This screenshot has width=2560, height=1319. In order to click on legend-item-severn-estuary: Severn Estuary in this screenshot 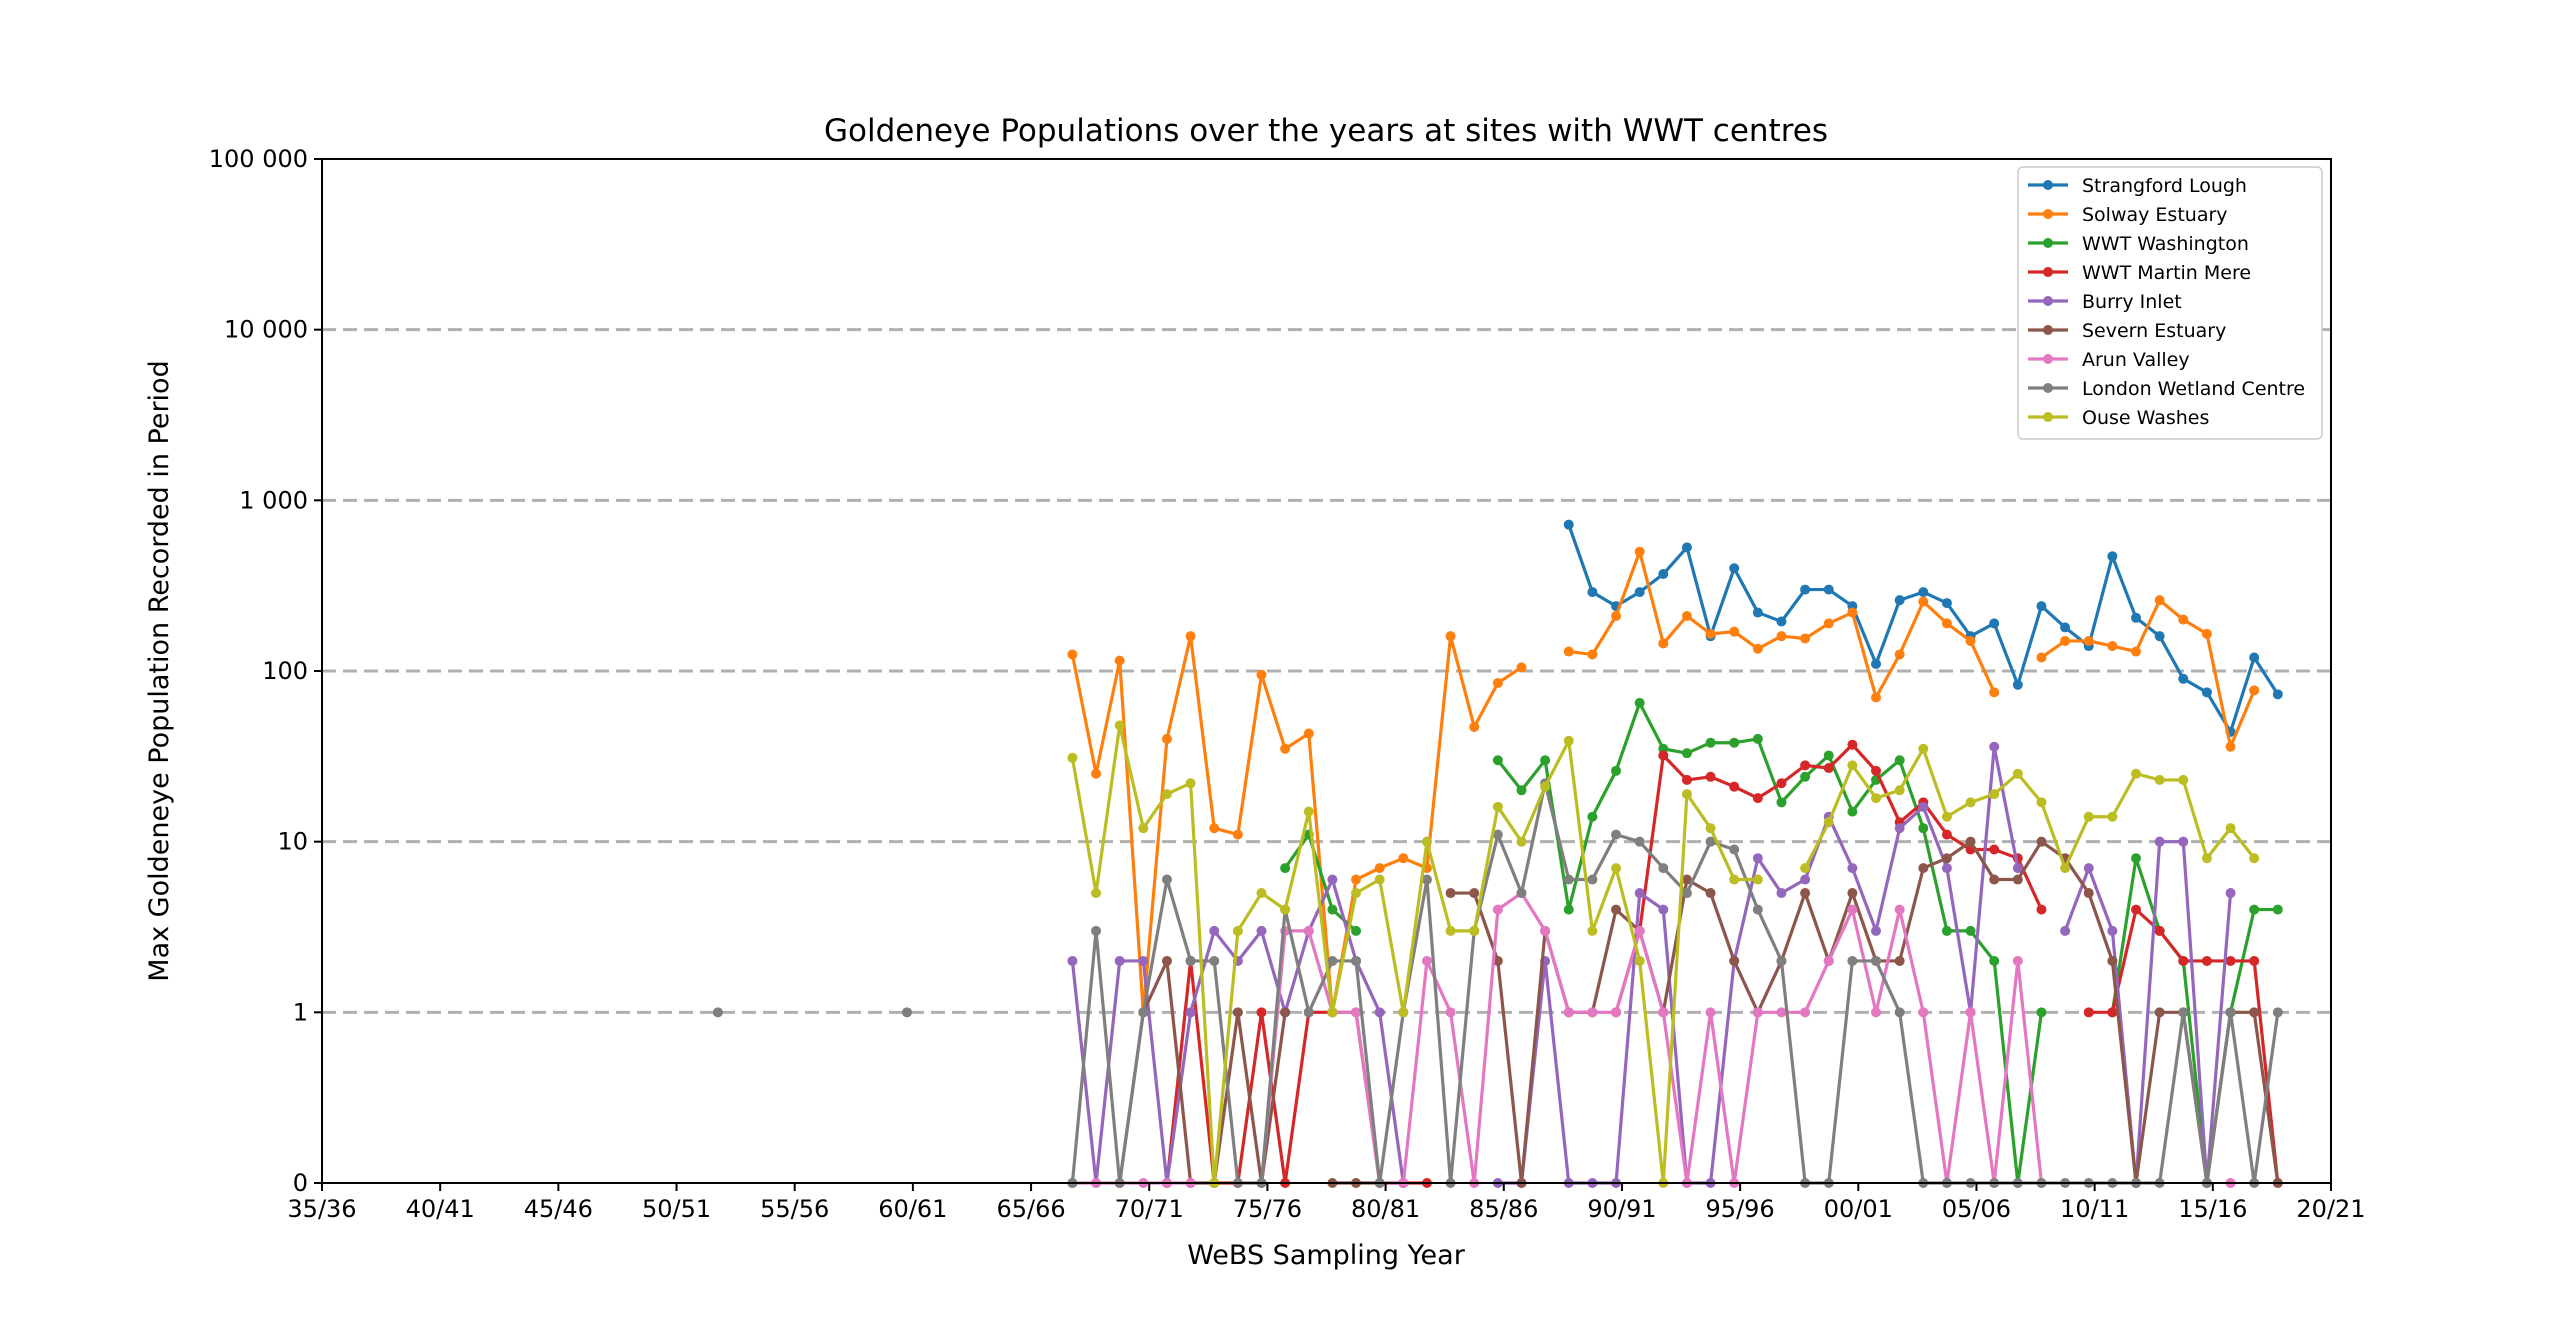, I will do `click(2127, 331)`.